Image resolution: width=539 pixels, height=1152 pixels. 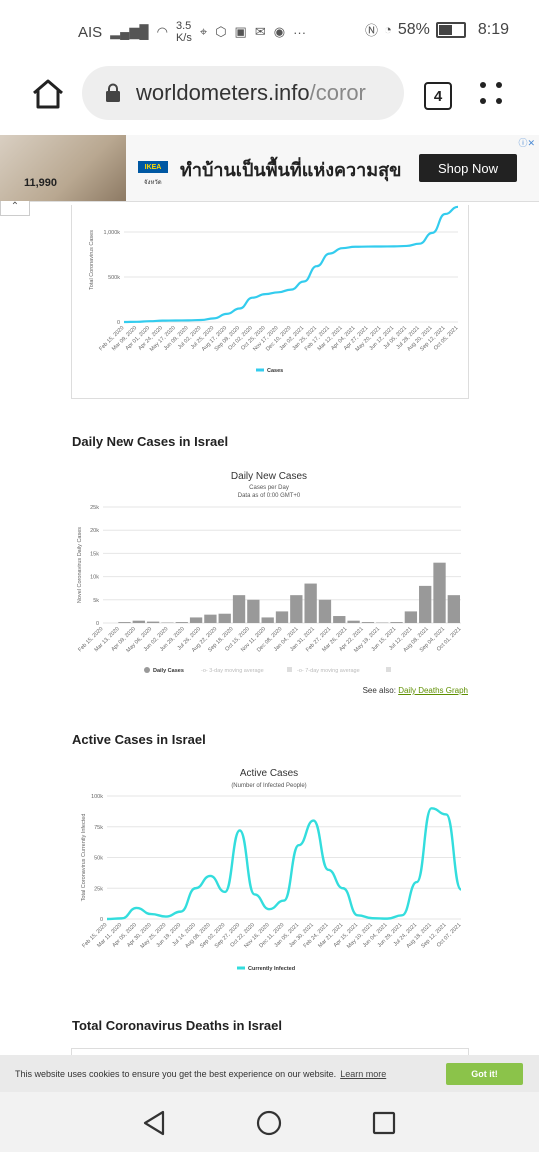 What do you see at coordinates (271, 969) in the screenshot?
I see `active-legend-label: Currently Infected` at bounding box center [271, 969].